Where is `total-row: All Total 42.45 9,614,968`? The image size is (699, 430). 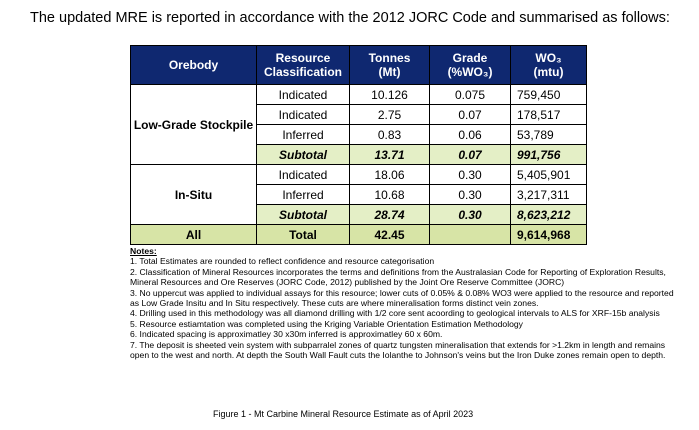 total-row: All Total 42.45 9,614,968 is located at coordinates (358, 234).